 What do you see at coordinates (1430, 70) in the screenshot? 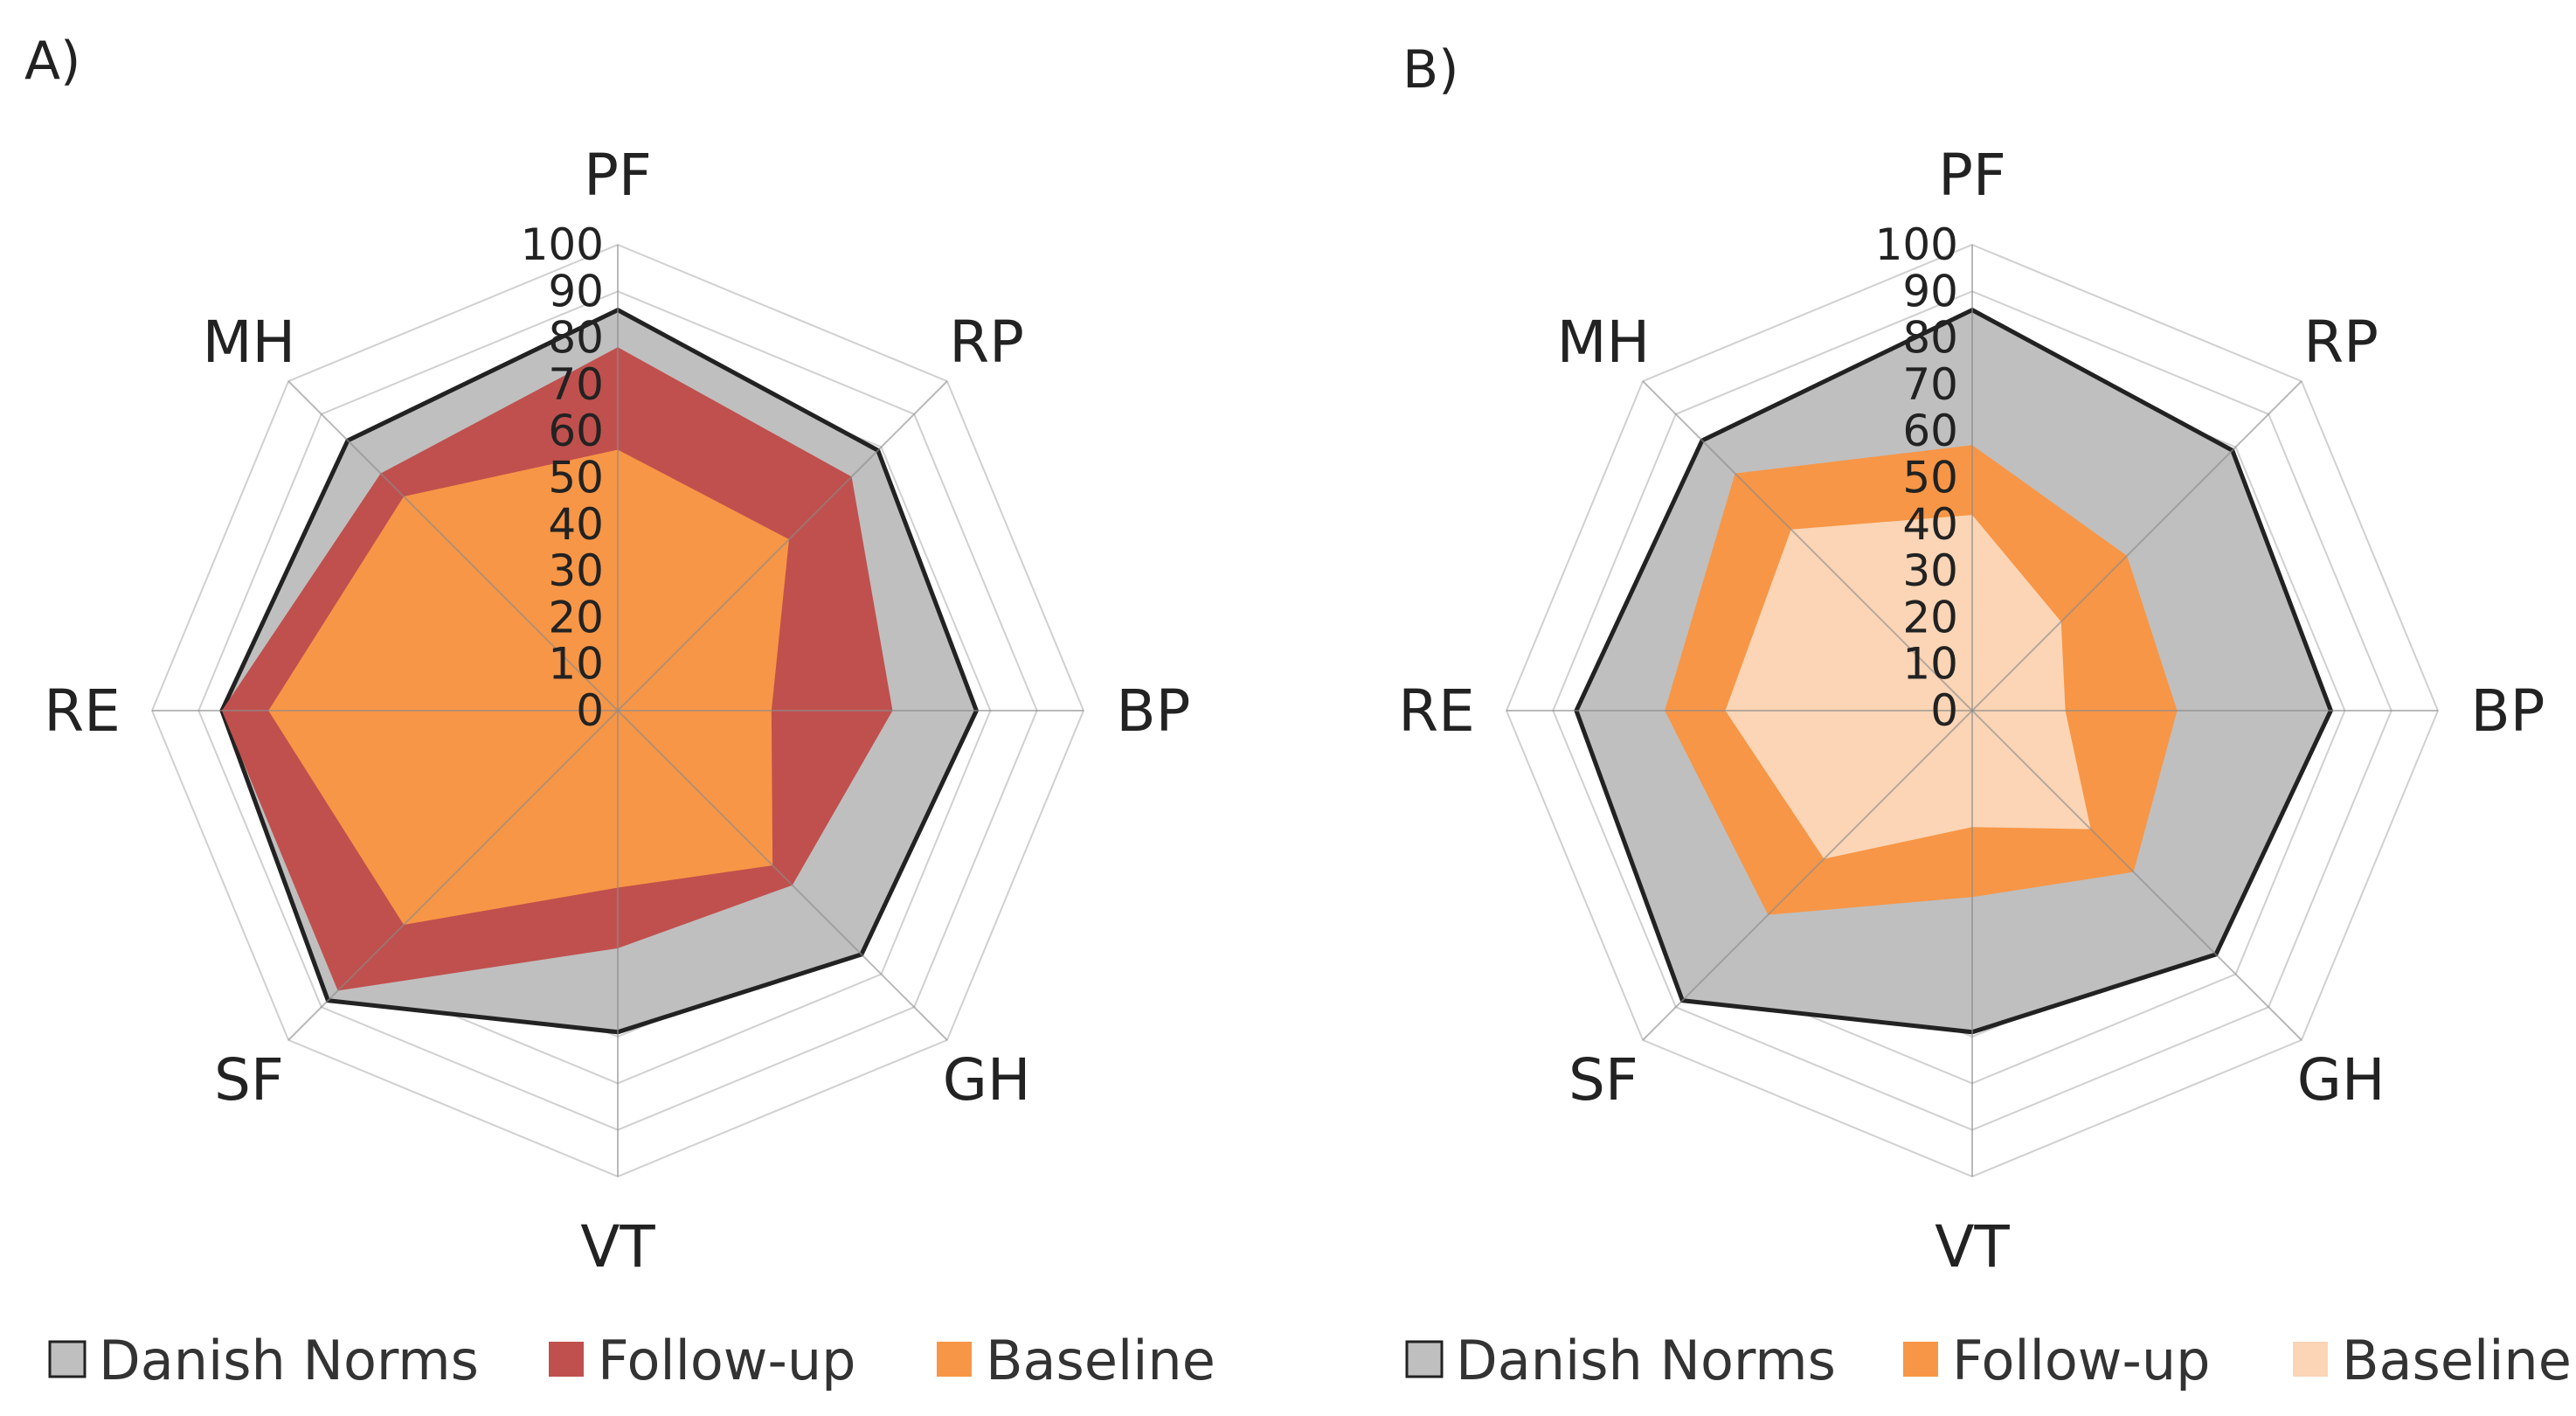
I see `panel-label: B)` at bounding box center [1430, 70].